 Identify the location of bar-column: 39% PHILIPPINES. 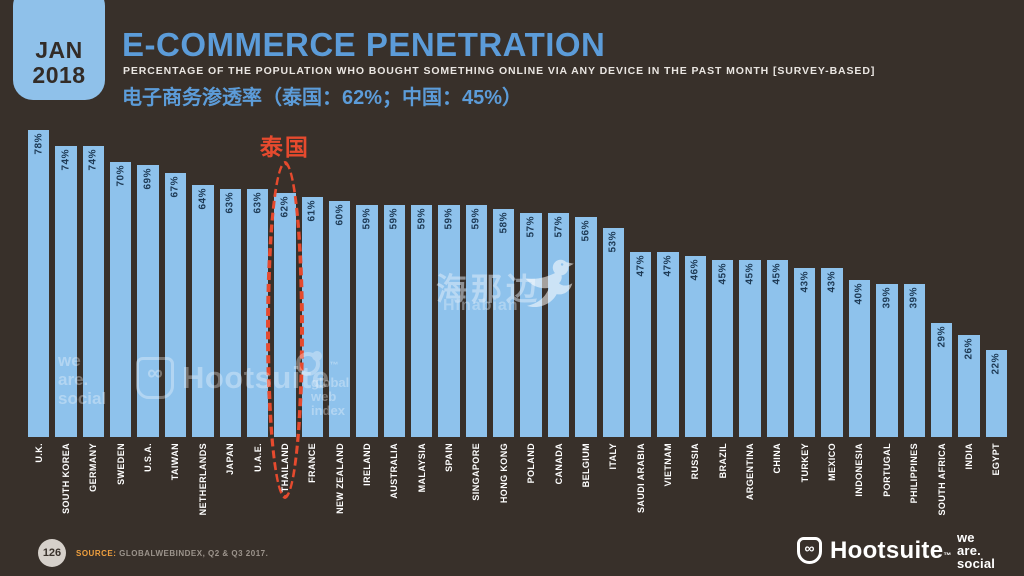
(914, 316).